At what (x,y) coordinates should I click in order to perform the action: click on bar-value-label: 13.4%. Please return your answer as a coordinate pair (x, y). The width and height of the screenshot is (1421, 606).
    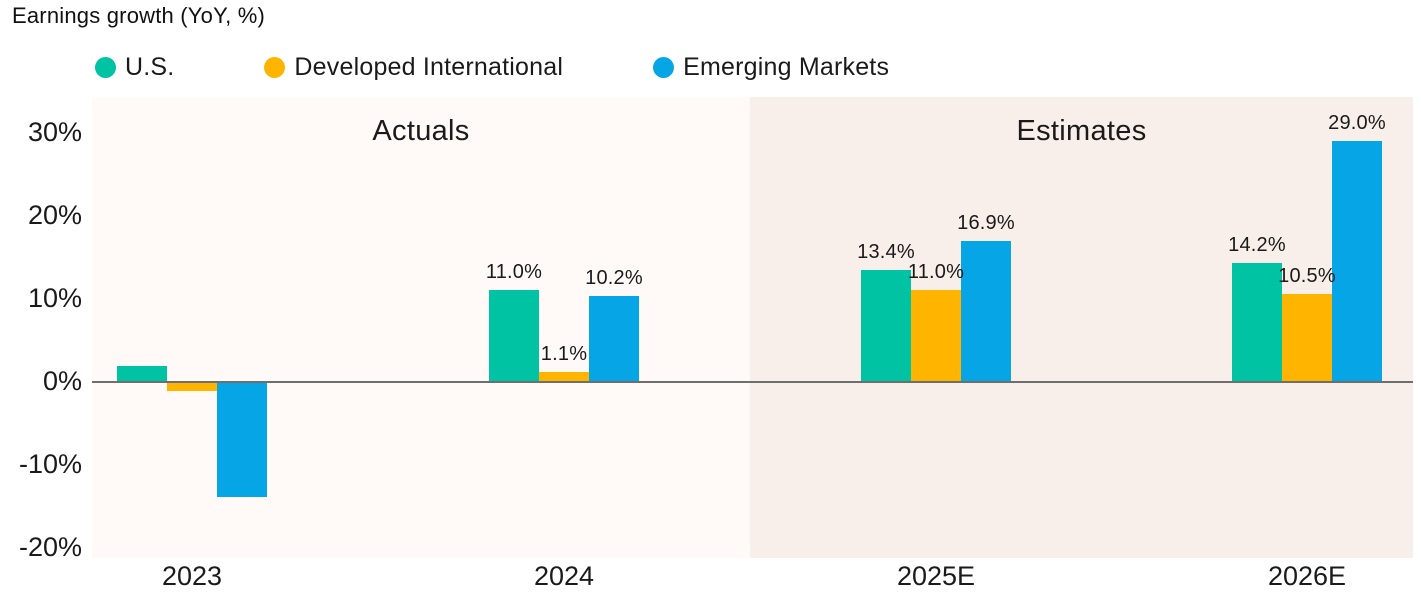
    Looking at the image, I should click on (886, 251).